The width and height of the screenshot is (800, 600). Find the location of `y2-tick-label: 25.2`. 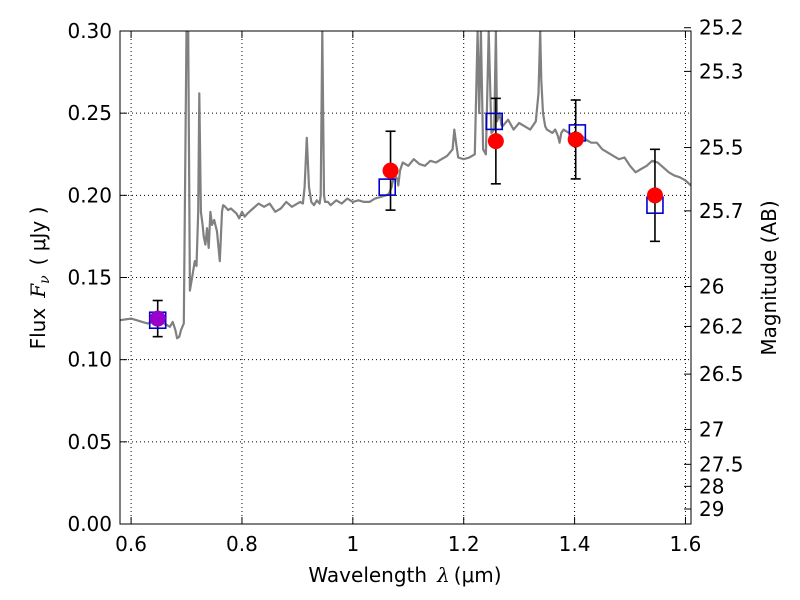

y2-tick-label: 25.2 is located at coordinates (721, 28).